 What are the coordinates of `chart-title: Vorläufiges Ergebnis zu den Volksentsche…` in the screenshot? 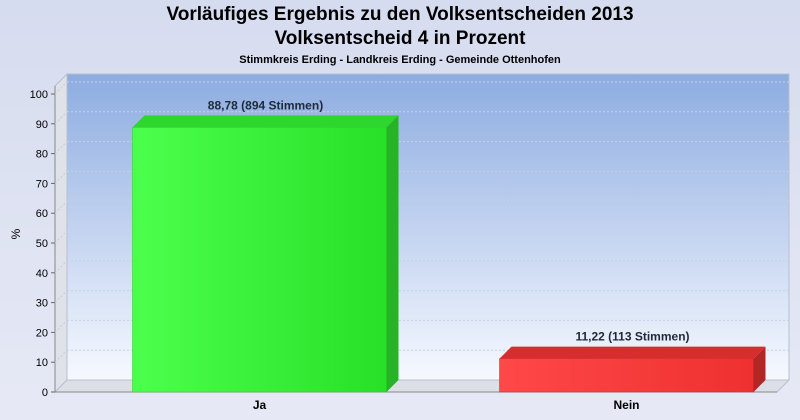 It's located at (400, 14).